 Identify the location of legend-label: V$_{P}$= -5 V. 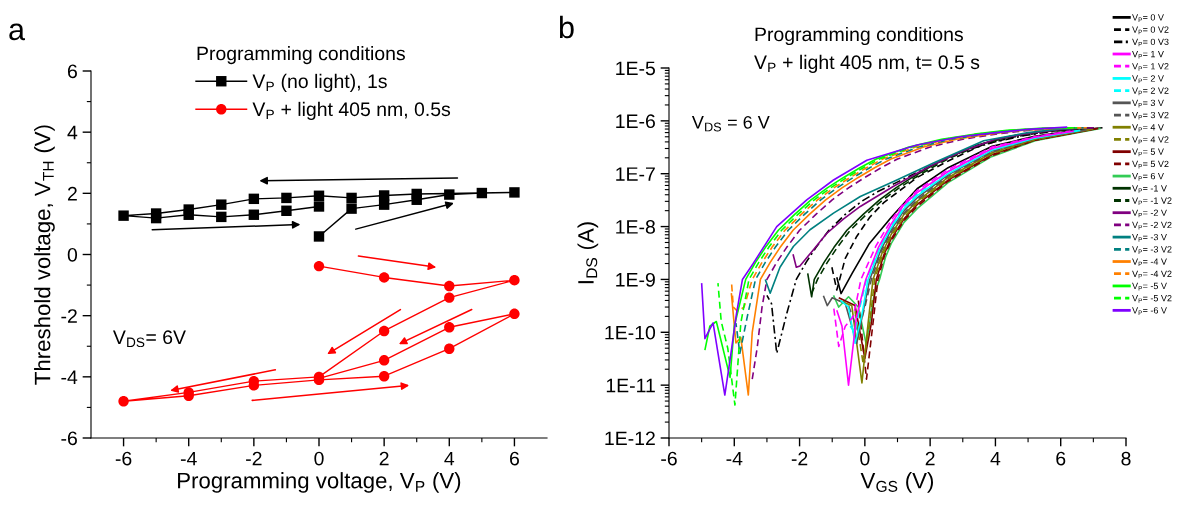
(1149, 286).